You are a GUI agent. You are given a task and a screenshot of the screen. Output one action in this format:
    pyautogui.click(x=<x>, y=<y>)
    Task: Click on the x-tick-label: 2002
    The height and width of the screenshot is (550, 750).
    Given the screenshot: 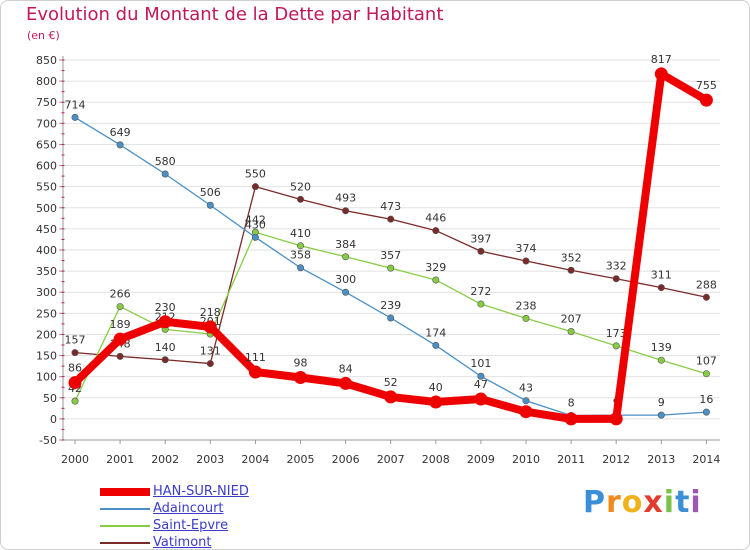 What is the action you would take?
    pyautogui.click(x=165, y=459)
    